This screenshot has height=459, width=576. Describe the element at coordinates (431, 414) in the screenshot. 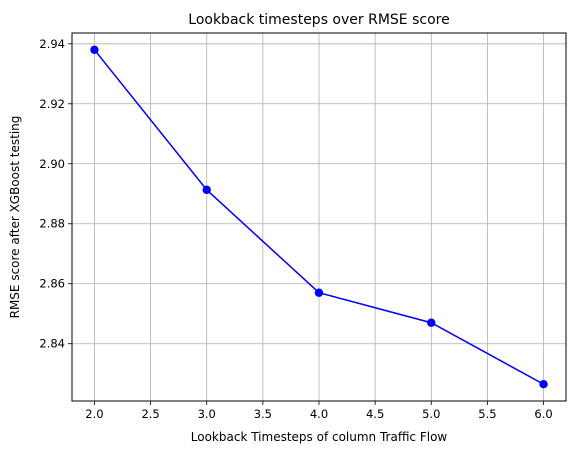

I see `x-tick-label: 5.0` at that location.